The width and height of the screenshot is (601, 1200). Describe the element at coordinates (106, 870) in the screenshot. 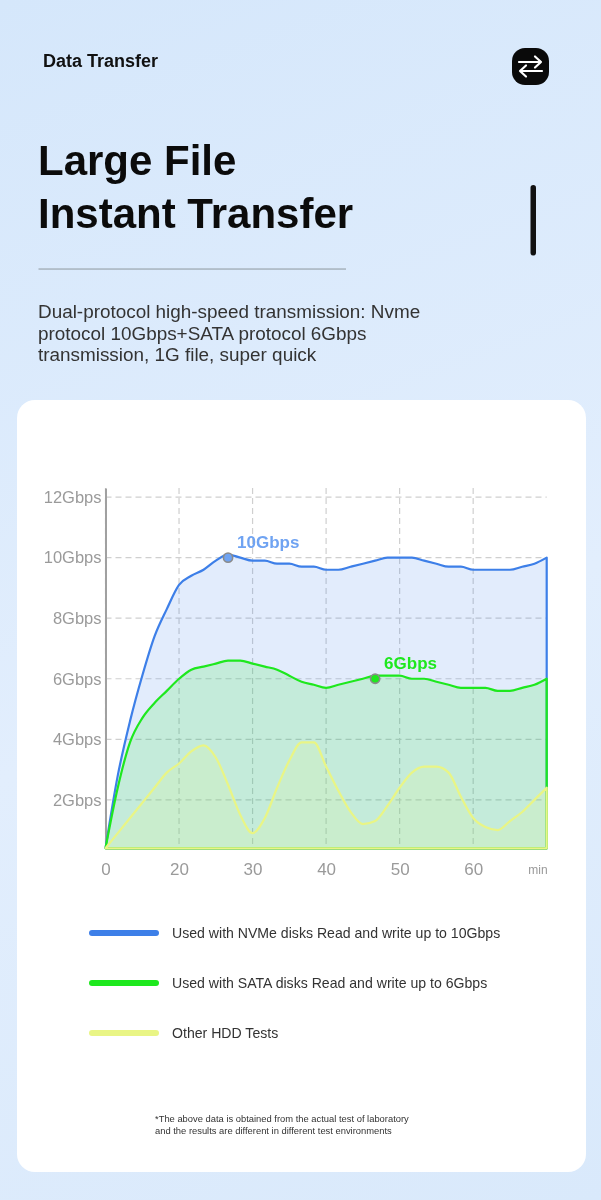

I see `x-tick-label: 0` at that location.